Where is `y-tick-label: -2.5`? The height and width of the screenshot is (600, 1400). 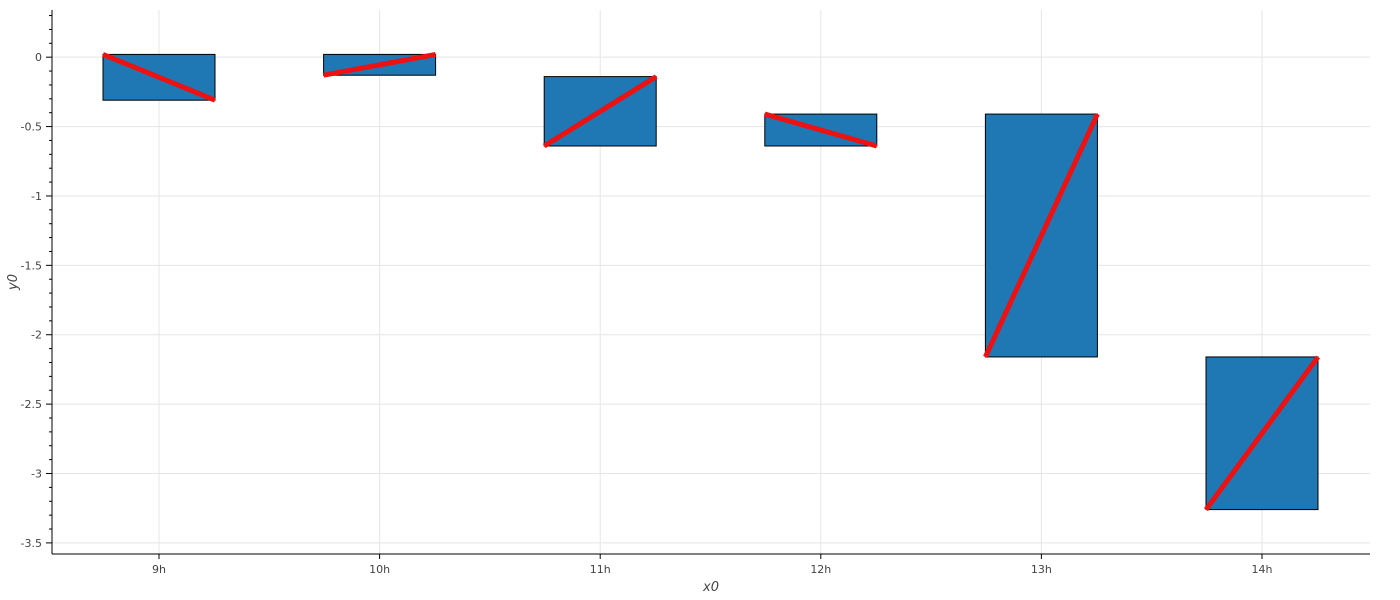
y-tick-label: -2.5 is located at coordinates (31, 404).